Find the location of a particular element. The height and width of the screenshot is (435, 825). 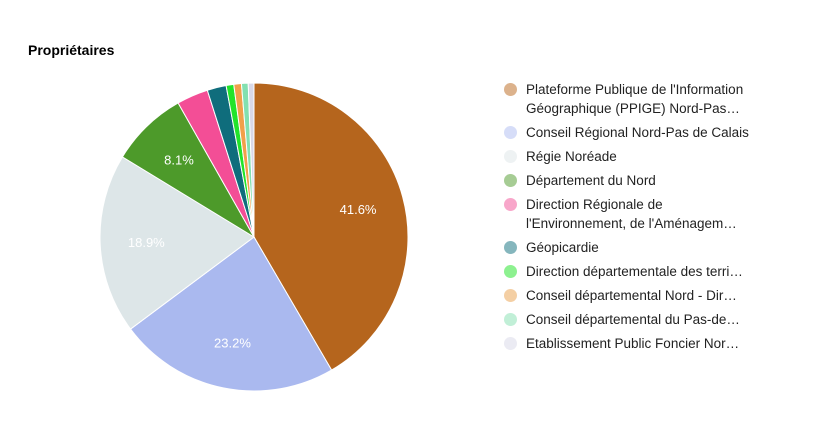

legend-item-5: Géopicardie is located at coordinates (654, 247).